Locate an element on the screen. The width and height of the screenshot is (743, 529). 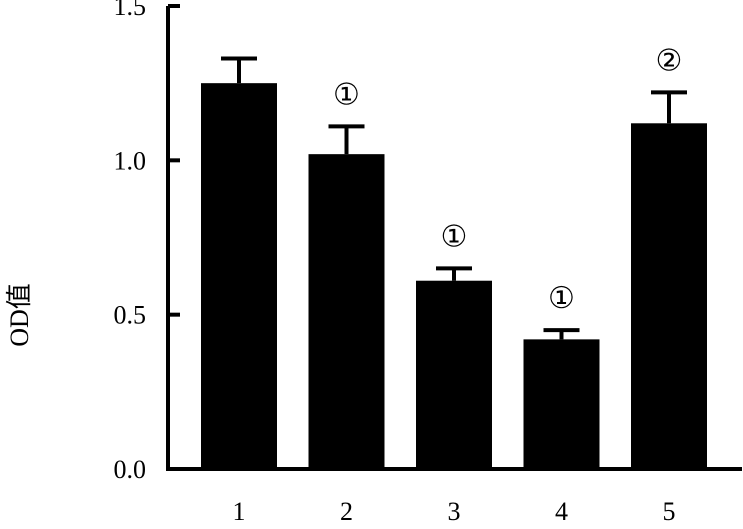
y-axis-label: OD值 is located at coordinates (19, 315).